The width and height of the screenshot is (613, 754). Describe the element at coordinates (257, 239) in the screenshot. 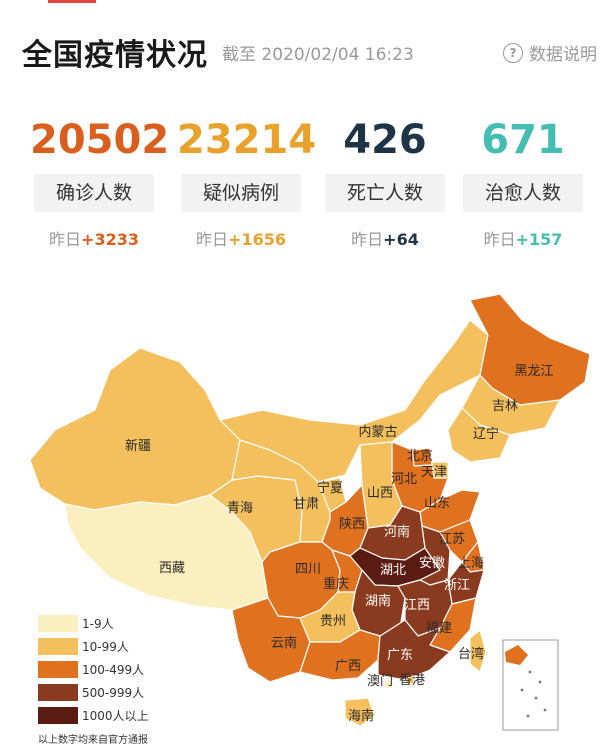

I see `stat-delta-value: +1656` at that location.